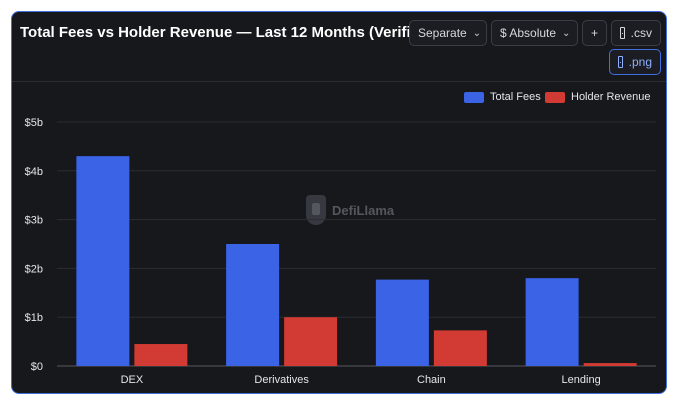  I want to click on bar-holder-revenue-dex, so click(161, 355).